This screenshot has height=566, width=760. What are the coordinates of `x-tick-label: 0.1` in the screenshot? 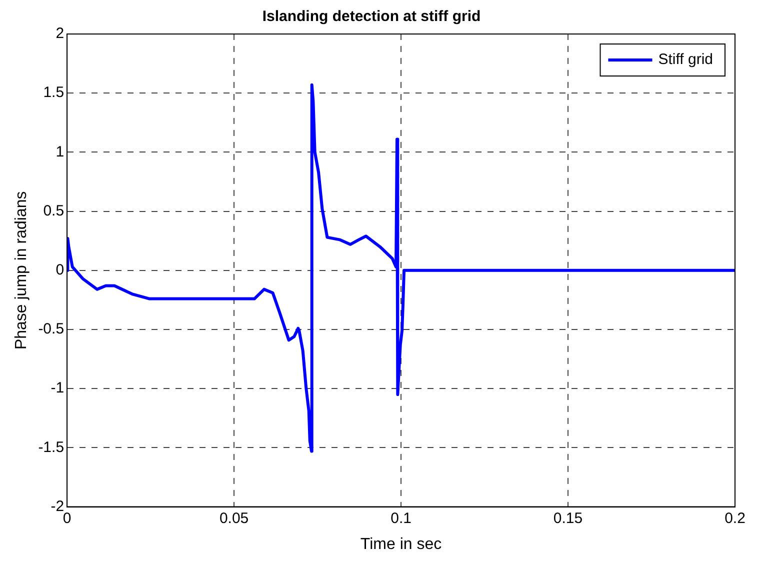 It's located at (401, 518).